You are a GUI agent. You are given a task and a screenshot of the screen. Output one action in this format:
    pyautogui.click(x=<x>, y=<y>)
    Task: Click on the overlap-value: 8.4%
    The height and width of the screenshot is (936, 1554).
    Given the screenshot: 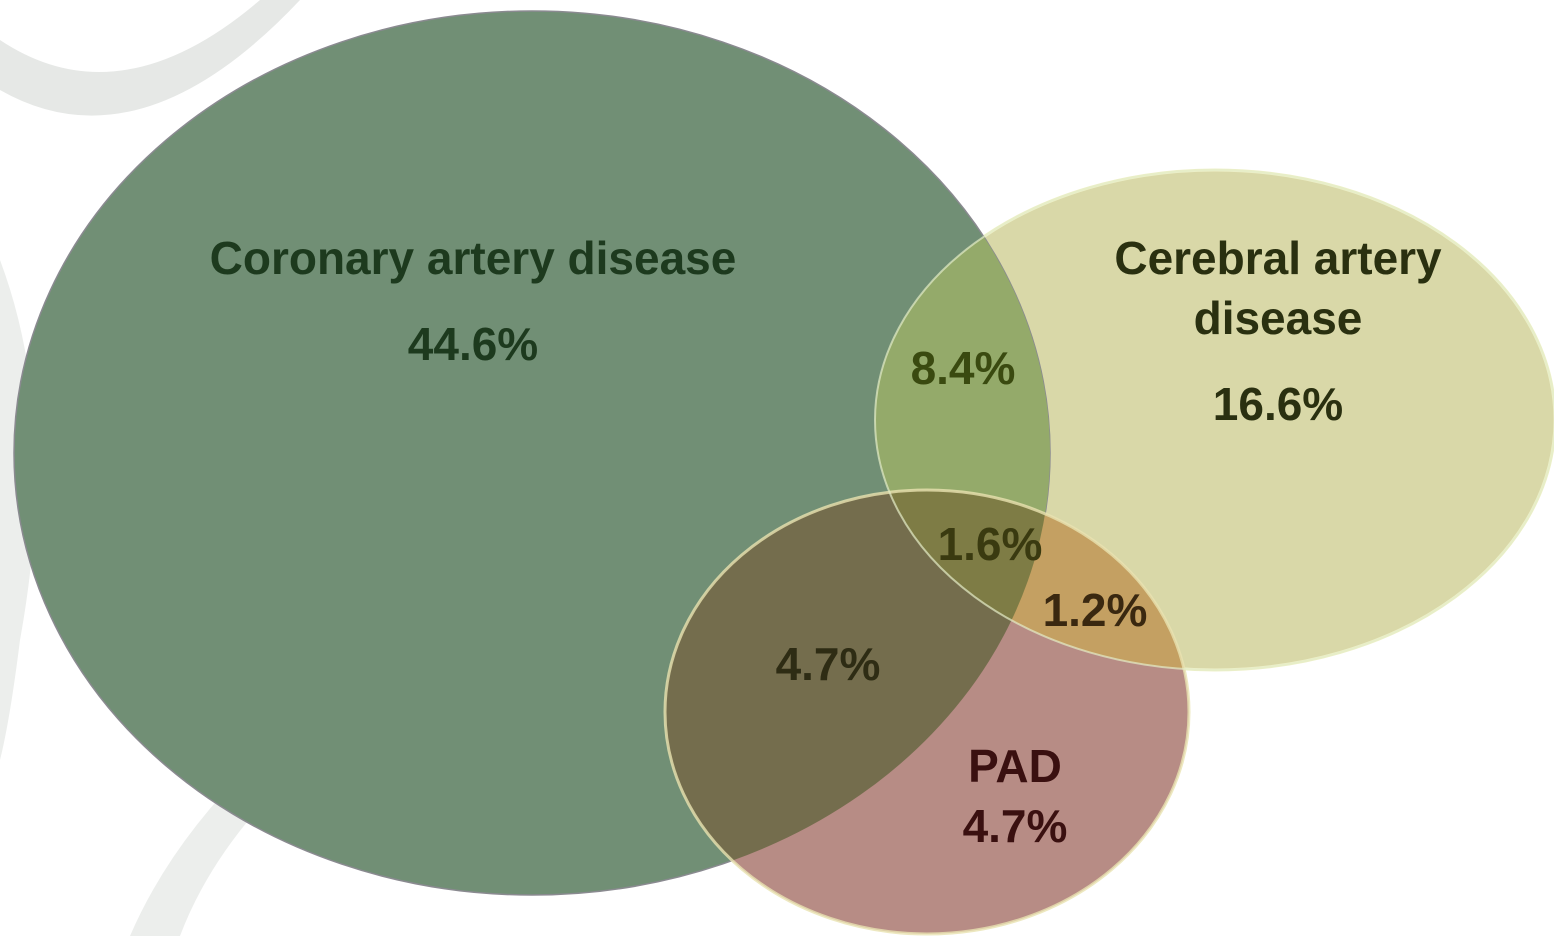 What is the action you would take?
    pyautogui.click(x=963, y=368)
    